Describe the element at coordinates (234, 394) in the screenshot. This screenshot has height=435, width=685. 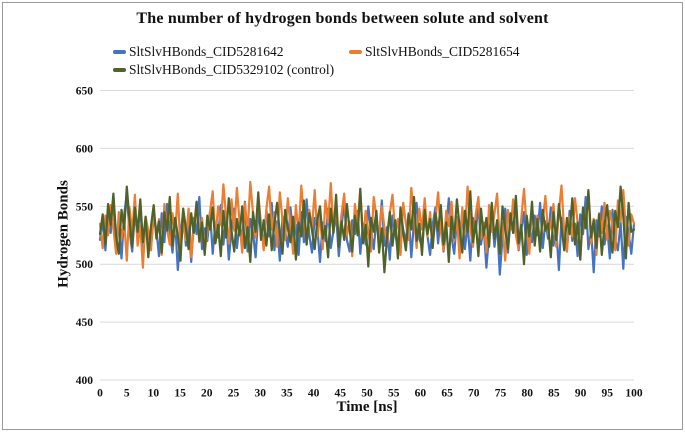
I see `x-tick-25: 25` at that location.